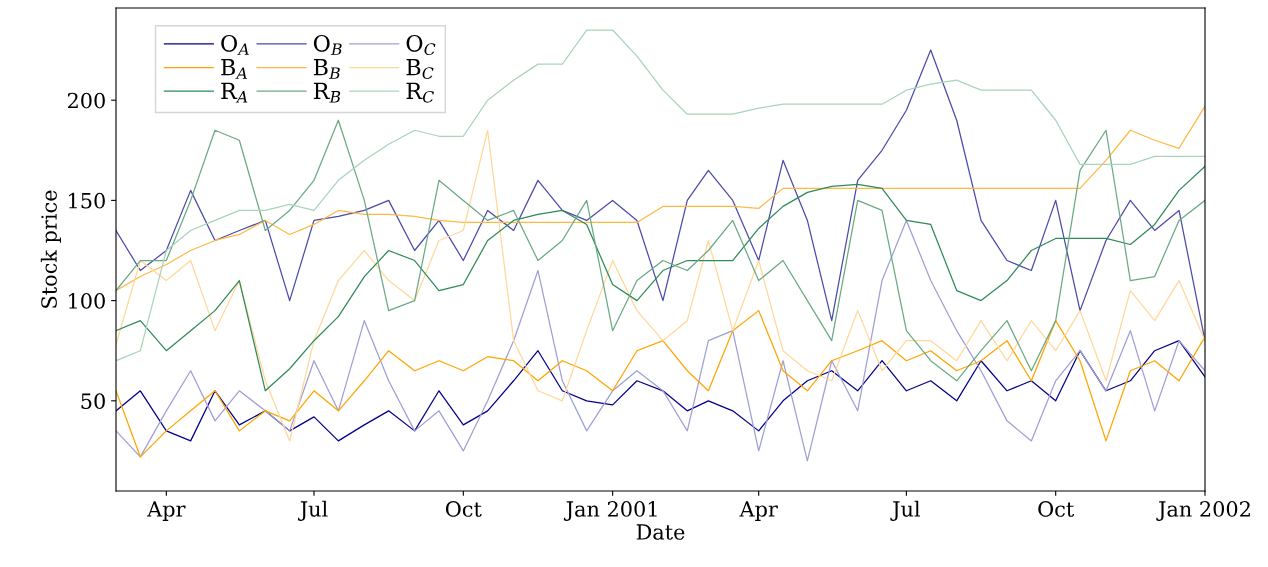  Describe the element at coordinates (660, 532) in the screenshot. I see `x-axis-title: Date` at that location.